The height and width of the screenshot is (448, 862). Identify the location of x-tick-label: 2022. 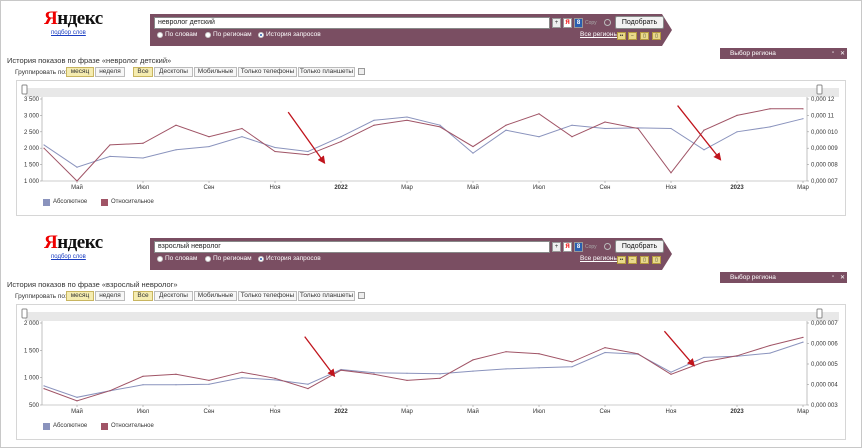
(341, 412).